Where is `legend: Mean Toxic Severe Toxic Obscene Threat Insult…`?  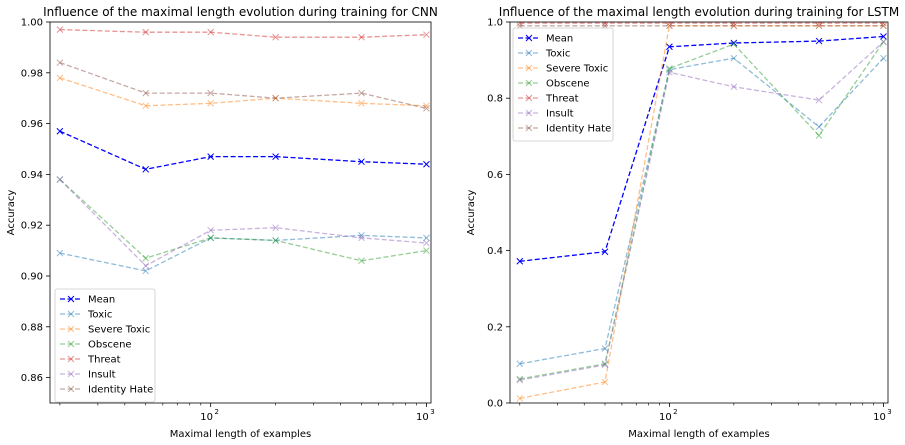 legend: Mean Toxic Severe Toxic Obscene Threat Insult… is located at coordinates (105, 345).